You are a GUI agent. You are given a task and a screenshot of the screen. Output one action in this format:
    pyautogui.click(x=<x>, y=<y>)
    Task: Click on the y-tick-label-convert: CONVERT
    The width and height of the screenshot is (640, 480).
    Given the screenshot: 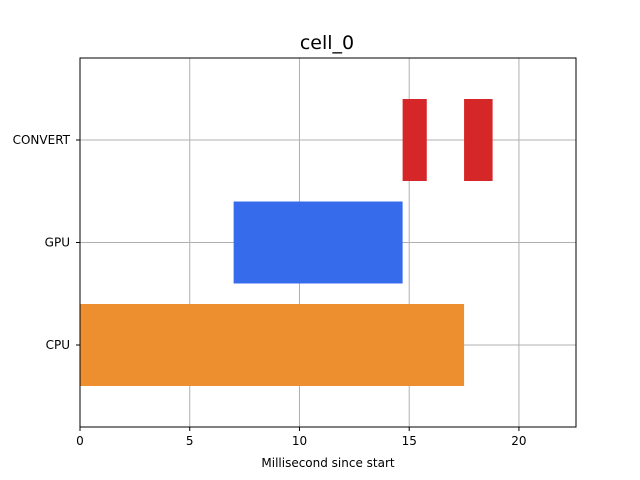 What is the action you would take?
    pyautogui.click(x=42, y=140)
    